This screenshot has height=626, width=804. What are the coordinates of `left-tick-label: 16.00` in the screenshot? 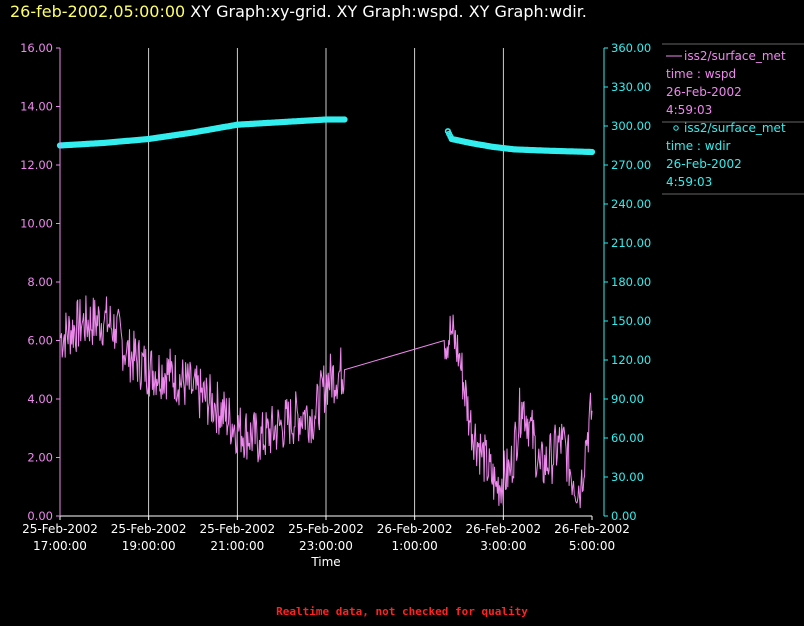 It's located at (36, 48).